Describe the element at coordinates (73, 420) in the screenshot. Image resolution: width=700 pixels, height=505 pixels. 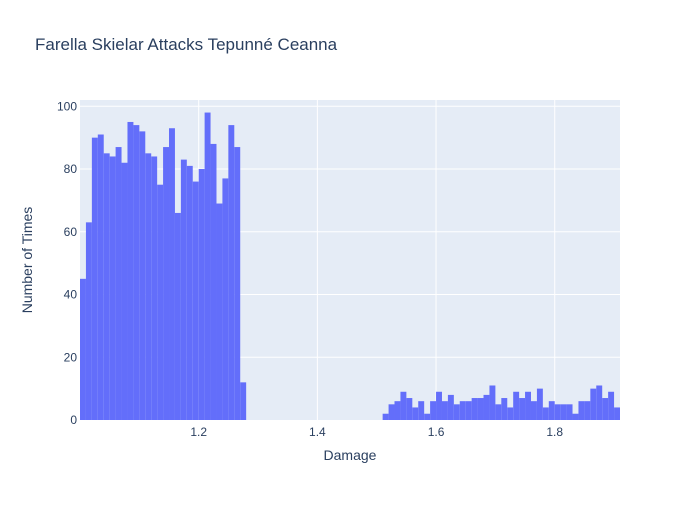
I see `y-tick-label: 0` at that location.